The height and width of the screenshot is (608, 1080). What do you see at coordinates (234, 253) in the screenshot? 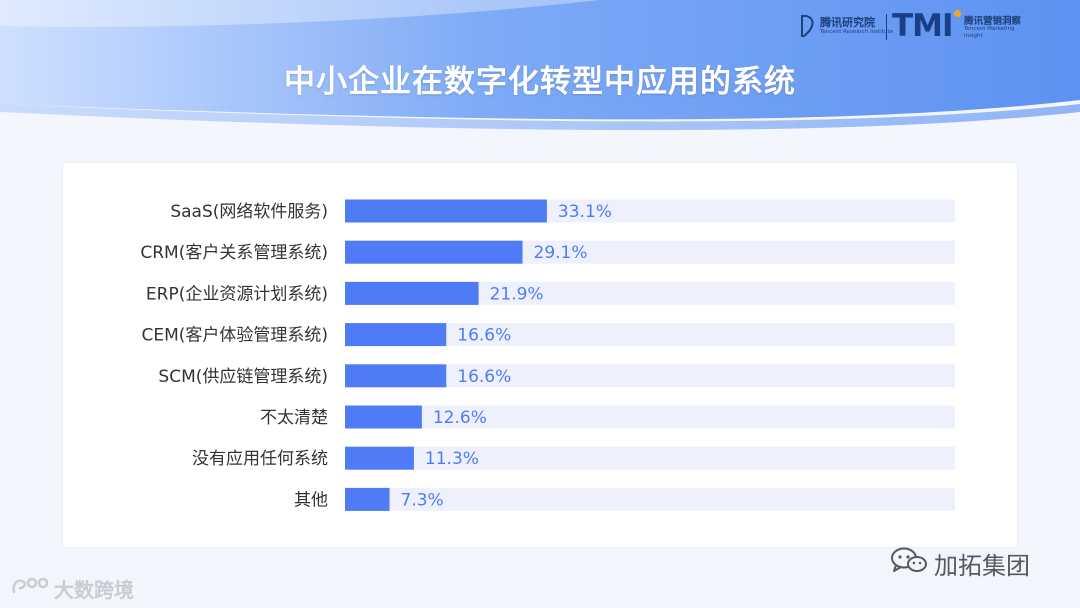
I see `category-label: CRM(客户关系管理系统)` at bounding box center [234, 253].